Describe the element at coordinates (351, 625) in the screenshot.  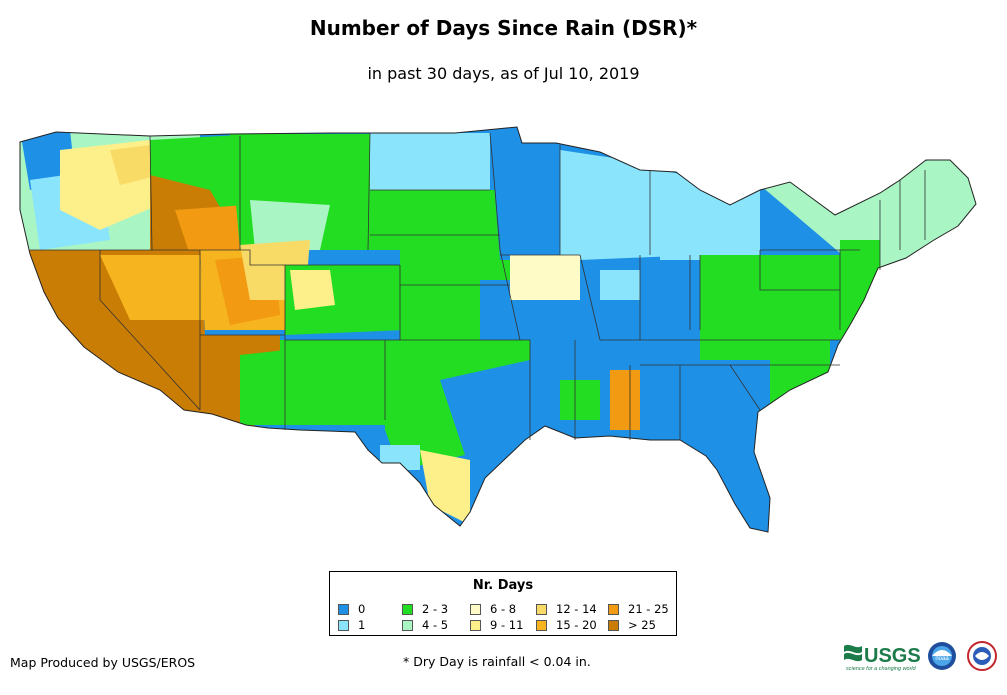
I see `legend-item: 1` at that location.